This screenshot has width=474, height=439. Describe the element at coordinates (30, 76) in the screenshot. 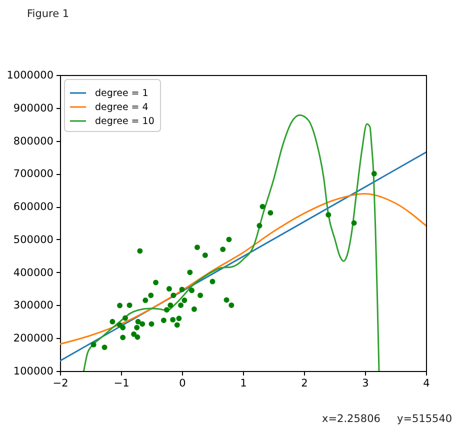

I see `y-tick-label: 1000000` at that location.